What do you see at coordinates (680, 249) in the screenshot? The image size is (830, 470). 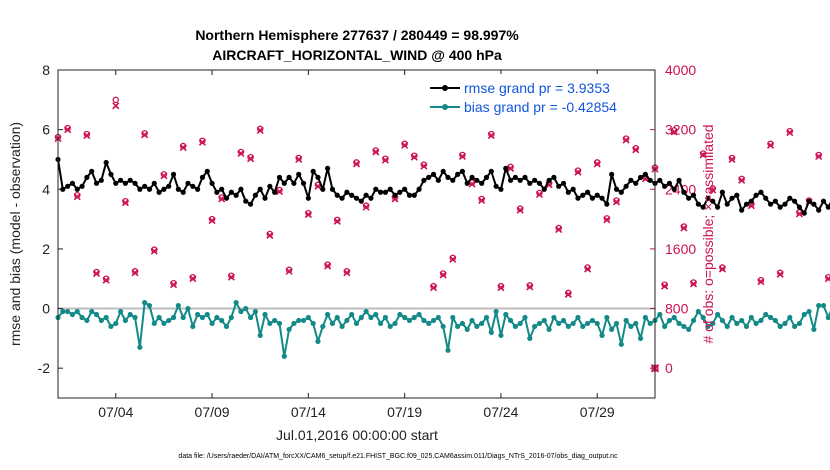 I see `y-right-tick-label: 1600` at bounding box center [680, 249].